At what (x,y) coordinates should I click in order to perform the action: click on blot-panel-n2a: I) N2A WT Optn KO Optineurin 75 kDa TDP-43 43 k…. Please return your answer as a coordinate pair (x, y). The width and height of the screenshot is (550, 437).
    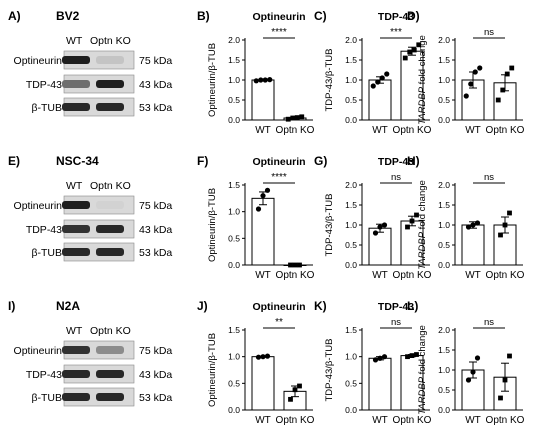
    Looking at the image, I should click on (90, 353).